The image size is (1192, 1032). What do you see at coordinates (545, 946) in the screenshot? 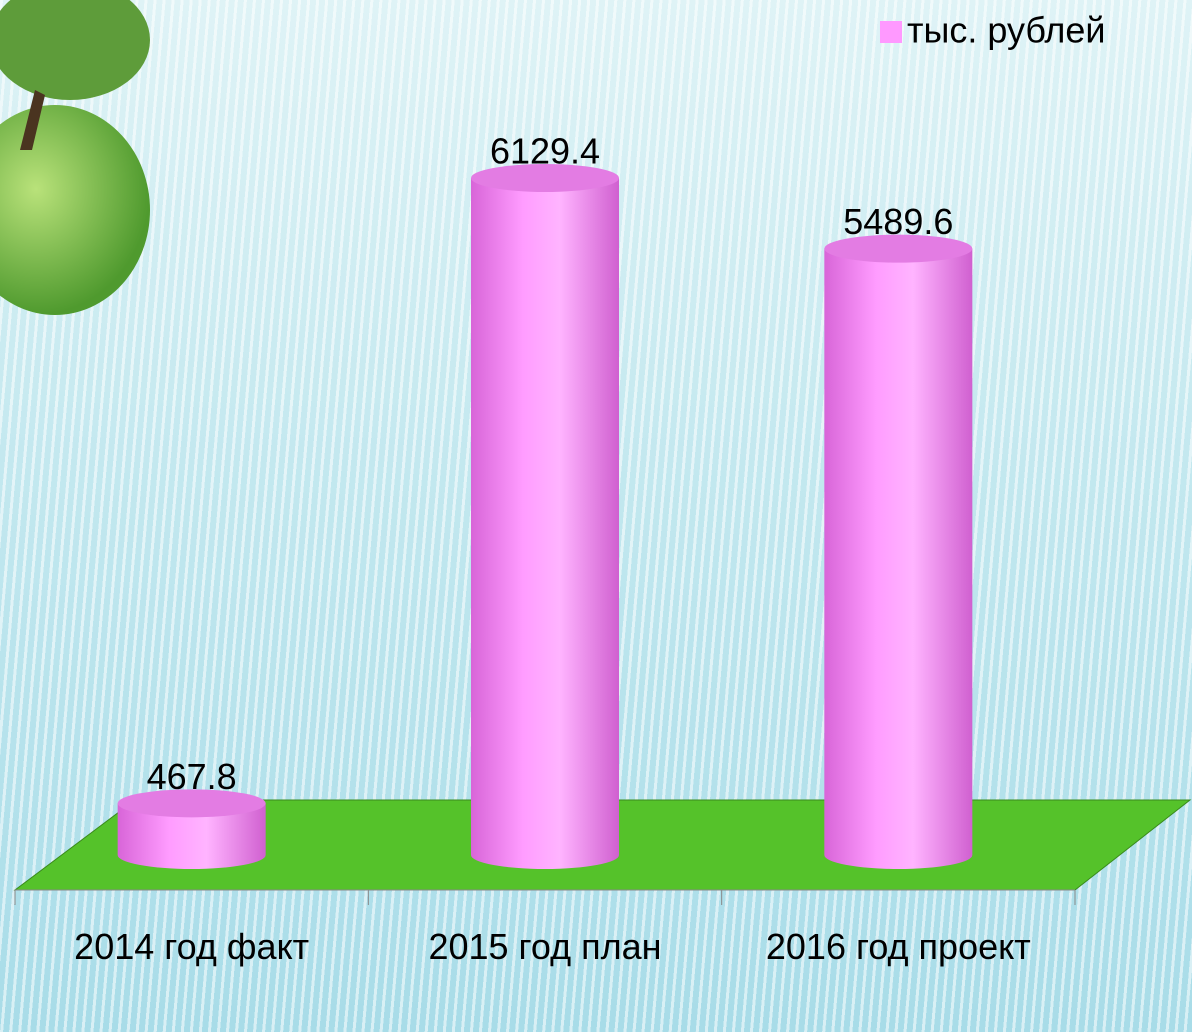
I see `x-tick-label: 2015 год план` at bounding box center [545, 946].